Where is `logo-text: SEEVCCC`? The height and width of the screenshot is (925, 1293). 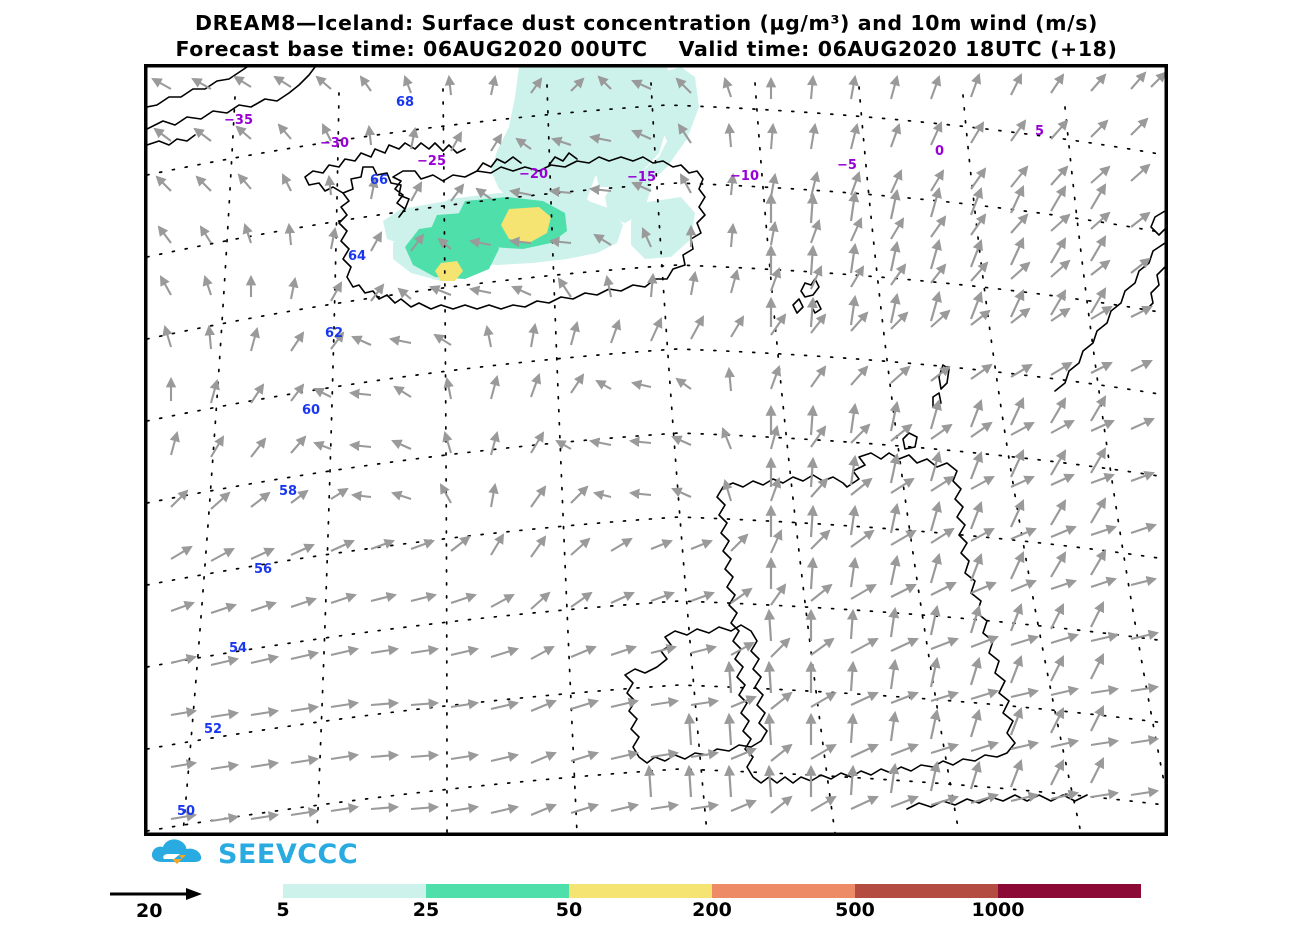 logo-text: SEEVCCC is located at coordinates (288, 854).